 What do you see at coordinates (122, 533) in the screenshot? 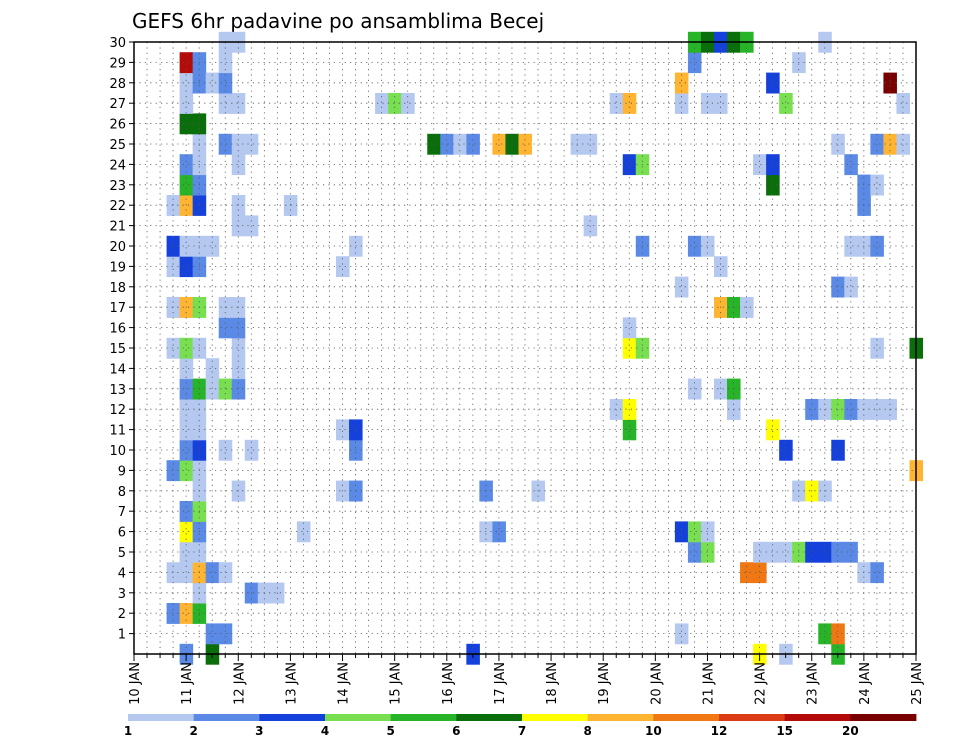
I see `y-tick-label: 6` at bounding box center [122, 533].